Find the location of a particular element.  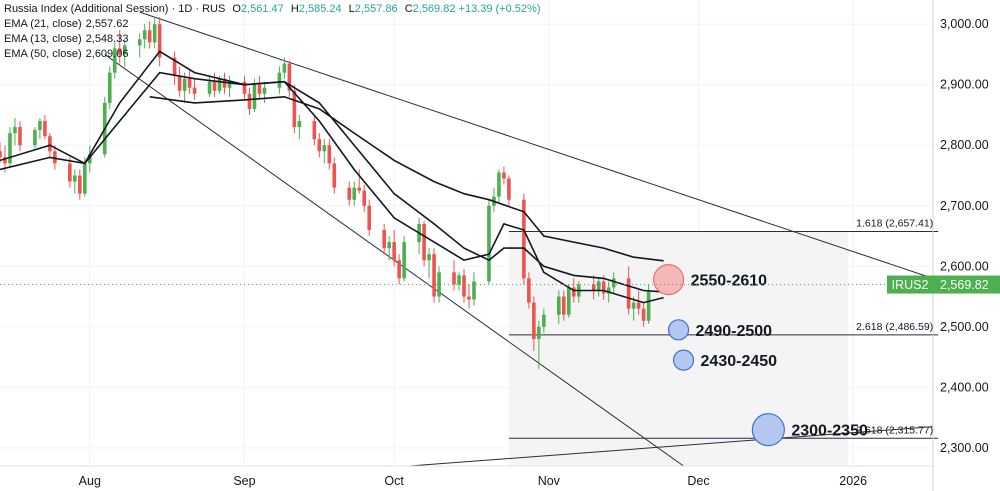

price-tag-box is located at coordinates (966, 284).